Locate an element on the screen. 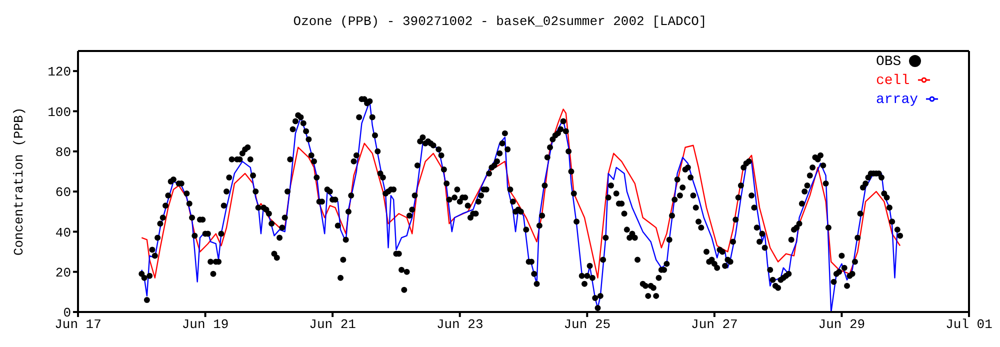 Image resolution: width=1000 pixels, height=347 pixels. y-tick-label: 20 is located at coordinates (63, 272).